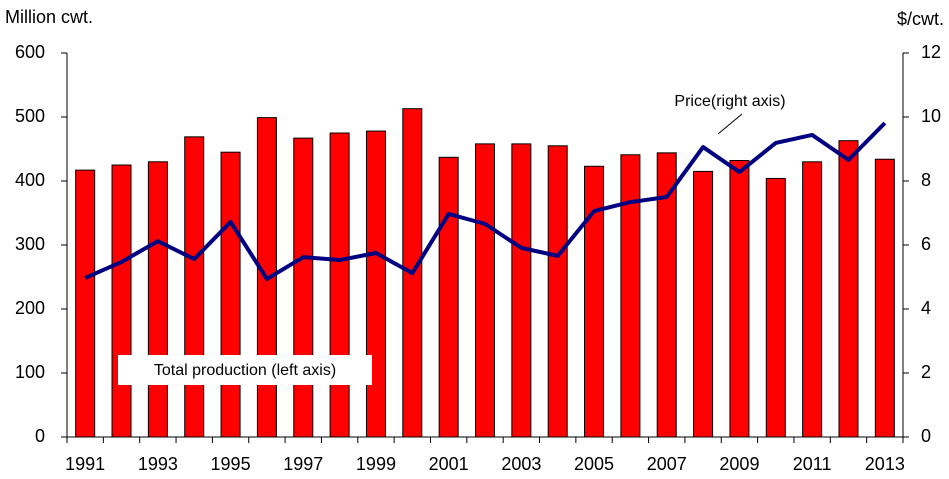 This screenshot has width=949, height=479. Describe the element at coordinates (926, 436) in the screenshot. I see `y2-tick-label: 0` at that location.